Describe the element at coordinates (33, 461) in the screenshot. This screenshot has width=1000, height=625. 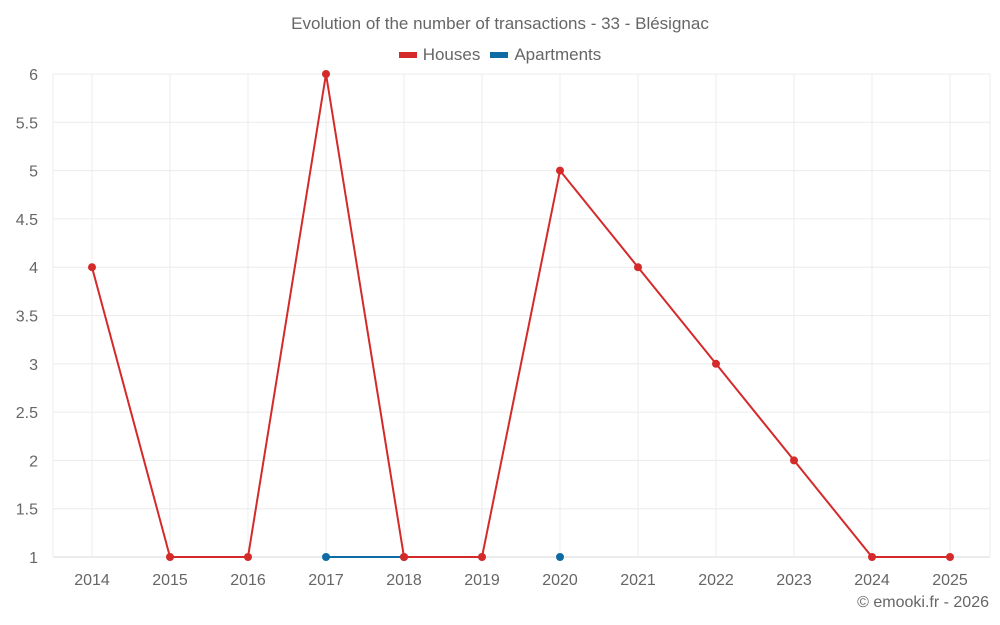
I see `y-tick-label: 2` at that location.